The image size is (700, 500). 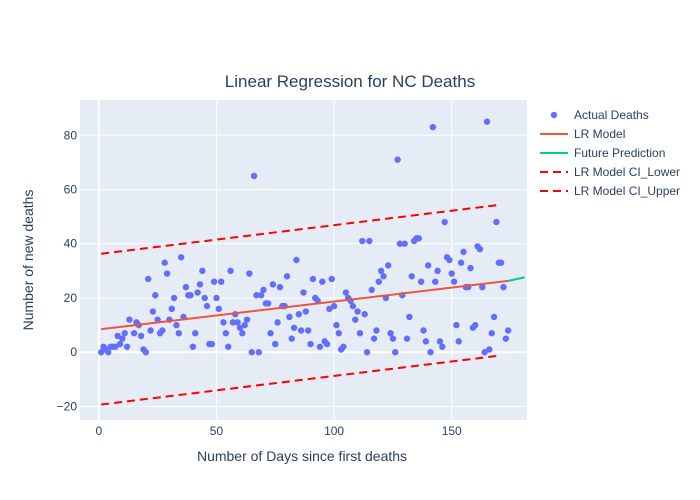 I want to click on x-axis-title: Number of Days since first deaths, so click(x=302, y=456).